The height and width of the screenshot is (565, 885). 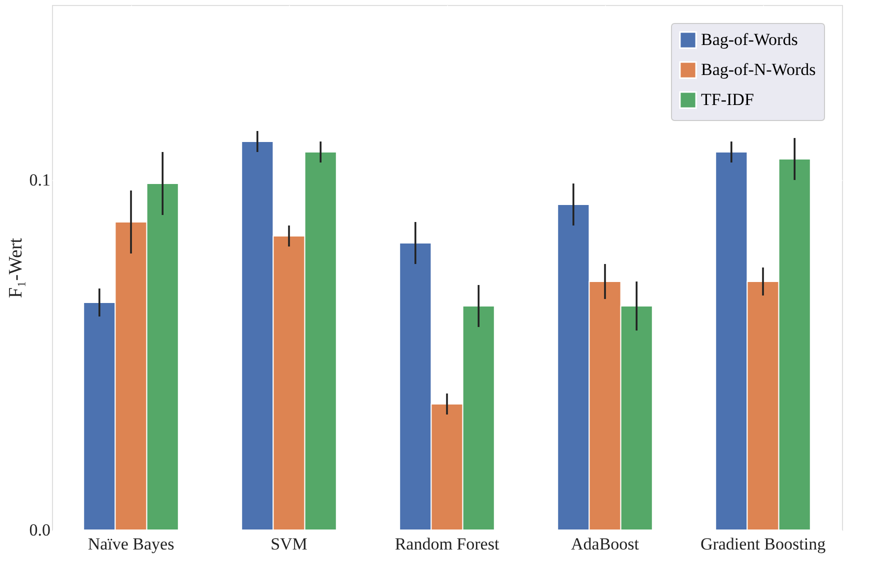 I want to click on y-tick-label: 0.0, so click(x=39, y=530).